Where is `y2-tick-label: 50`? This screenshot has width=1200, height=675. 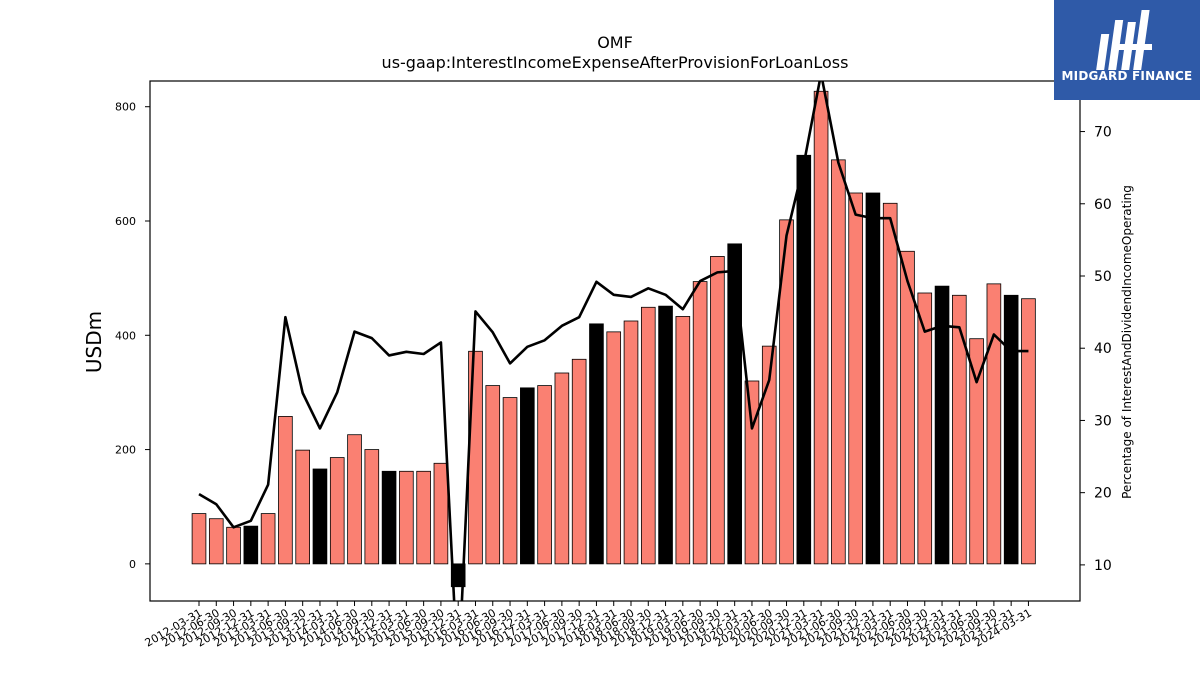 y2-tick-label: 50 is located at coordinates (1103, 277).